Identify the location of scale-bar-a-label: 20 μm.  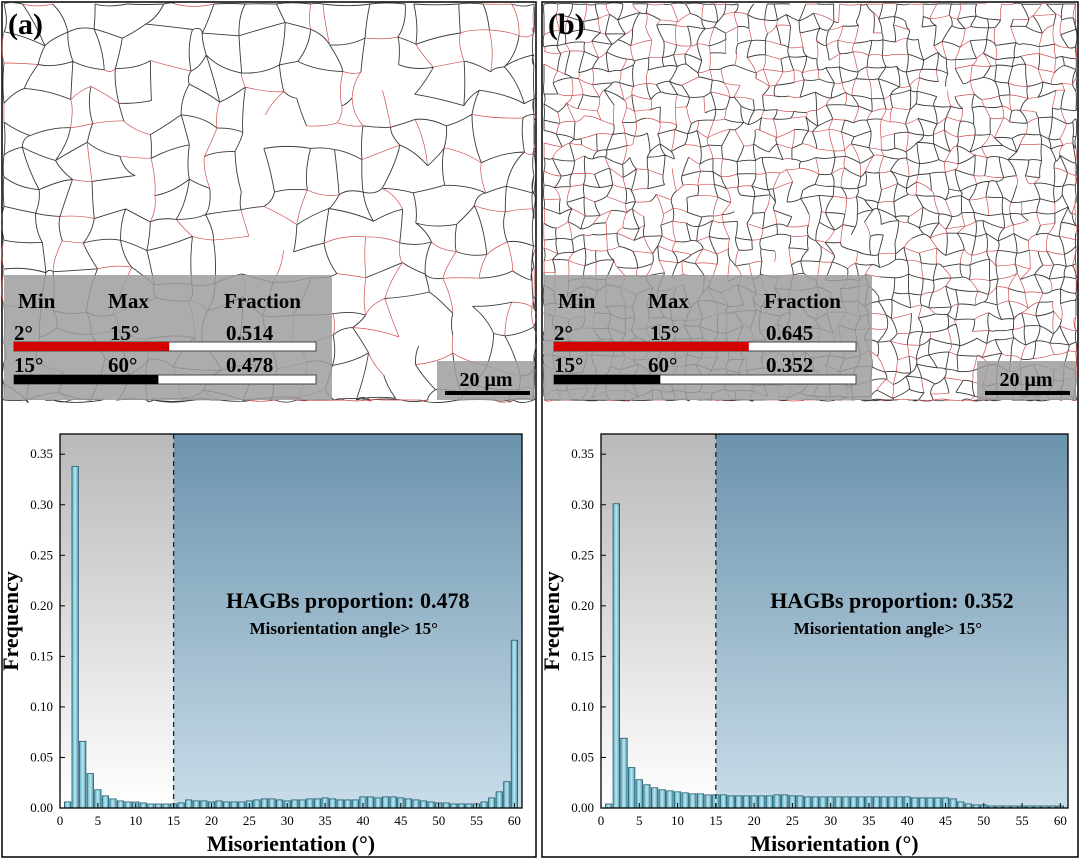
(486, 380).